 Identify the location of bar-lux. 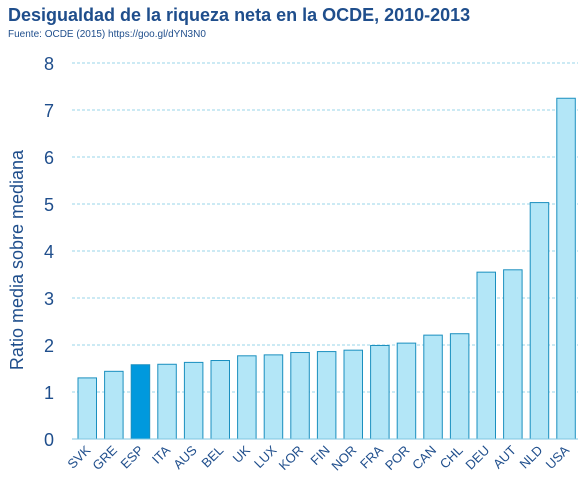
(273, 397).